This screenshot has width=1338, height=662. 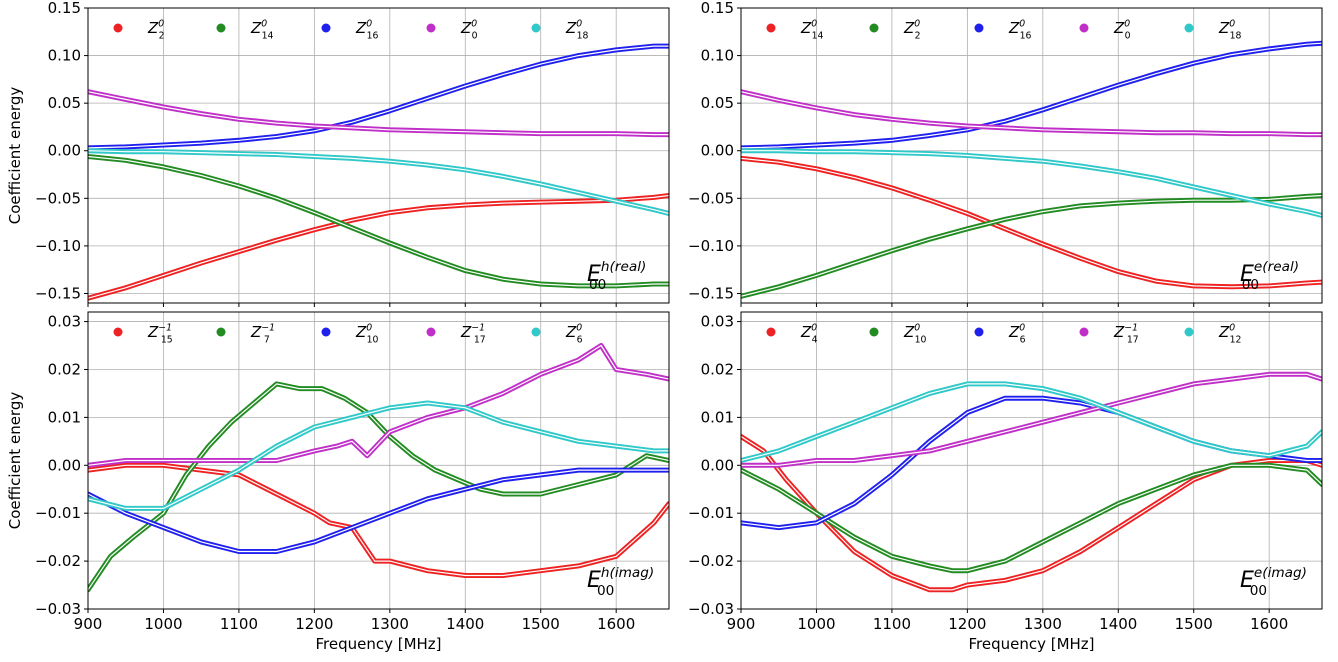 I want to click on panel-corner-label: Eh(real) 00, so click(x=616, y=276).